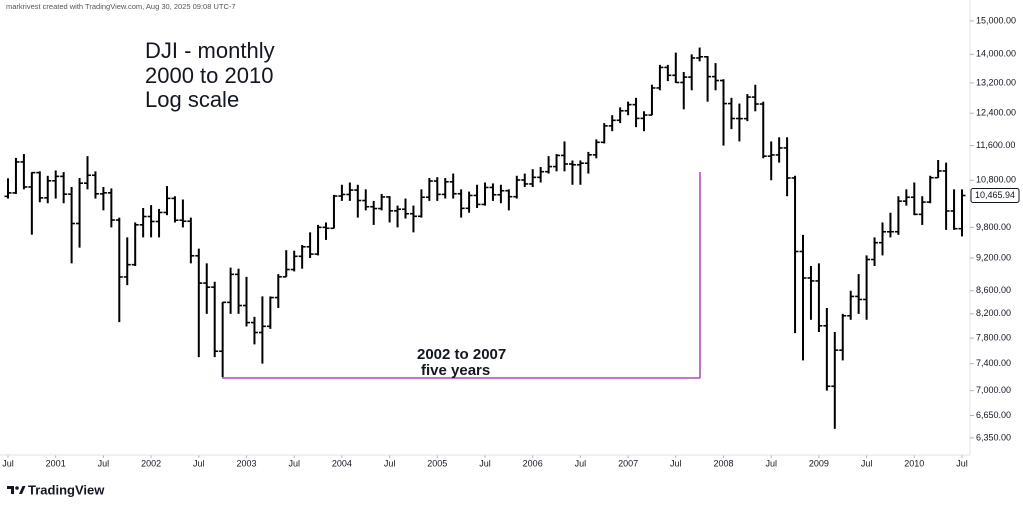 This screenshot has width=1023, height=507. Describe the element at coordinates (533, 463) in the screenshot. I see `x-tick-label: 2006` at that location.